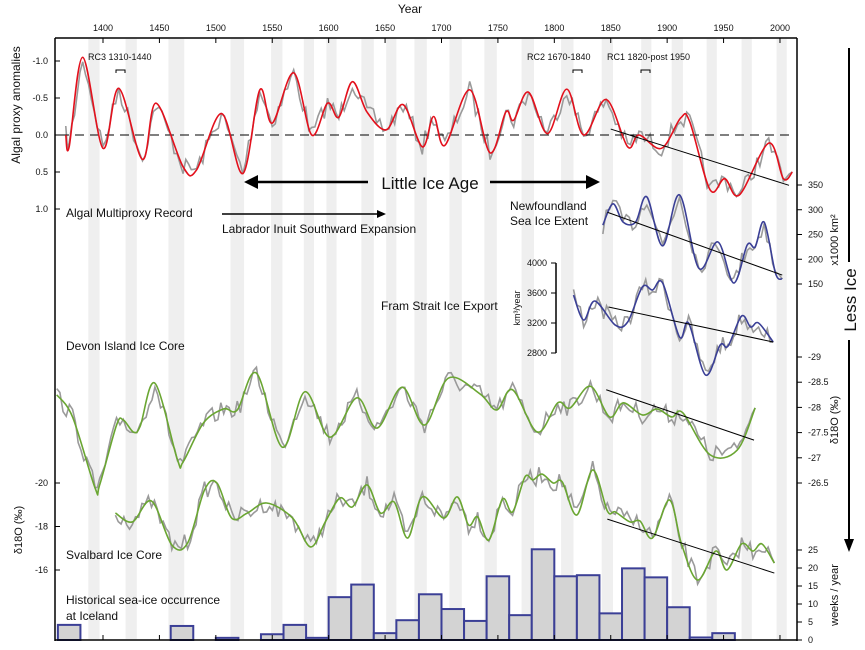 This screenshot has height=650, width=865. Describe the element at coordinates (103, 28) in the screenshot. I see `x-tick-label: 1400` at that location.